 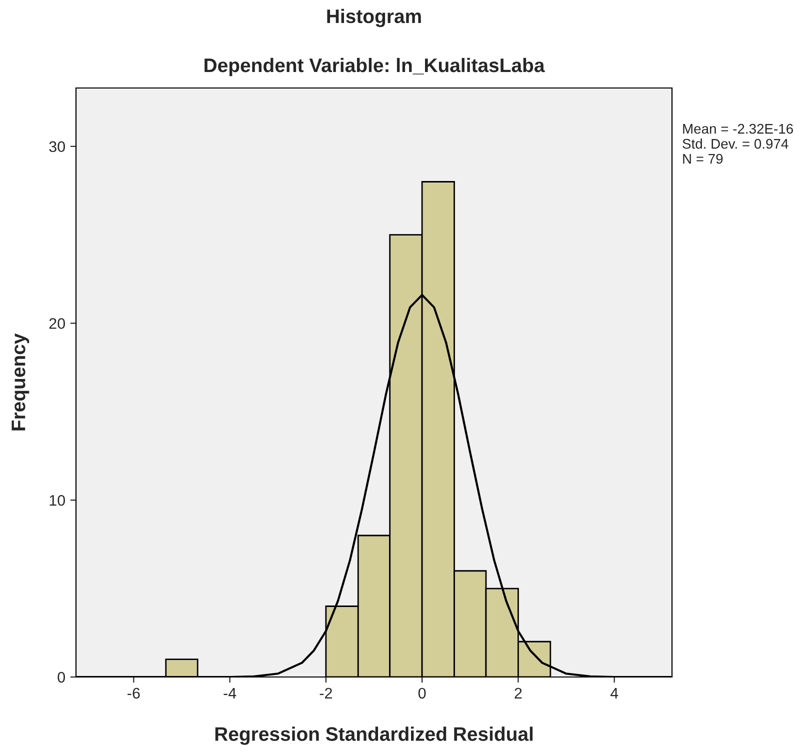 I want to click on x-tick-label: -2, so click(x=326, y=693).